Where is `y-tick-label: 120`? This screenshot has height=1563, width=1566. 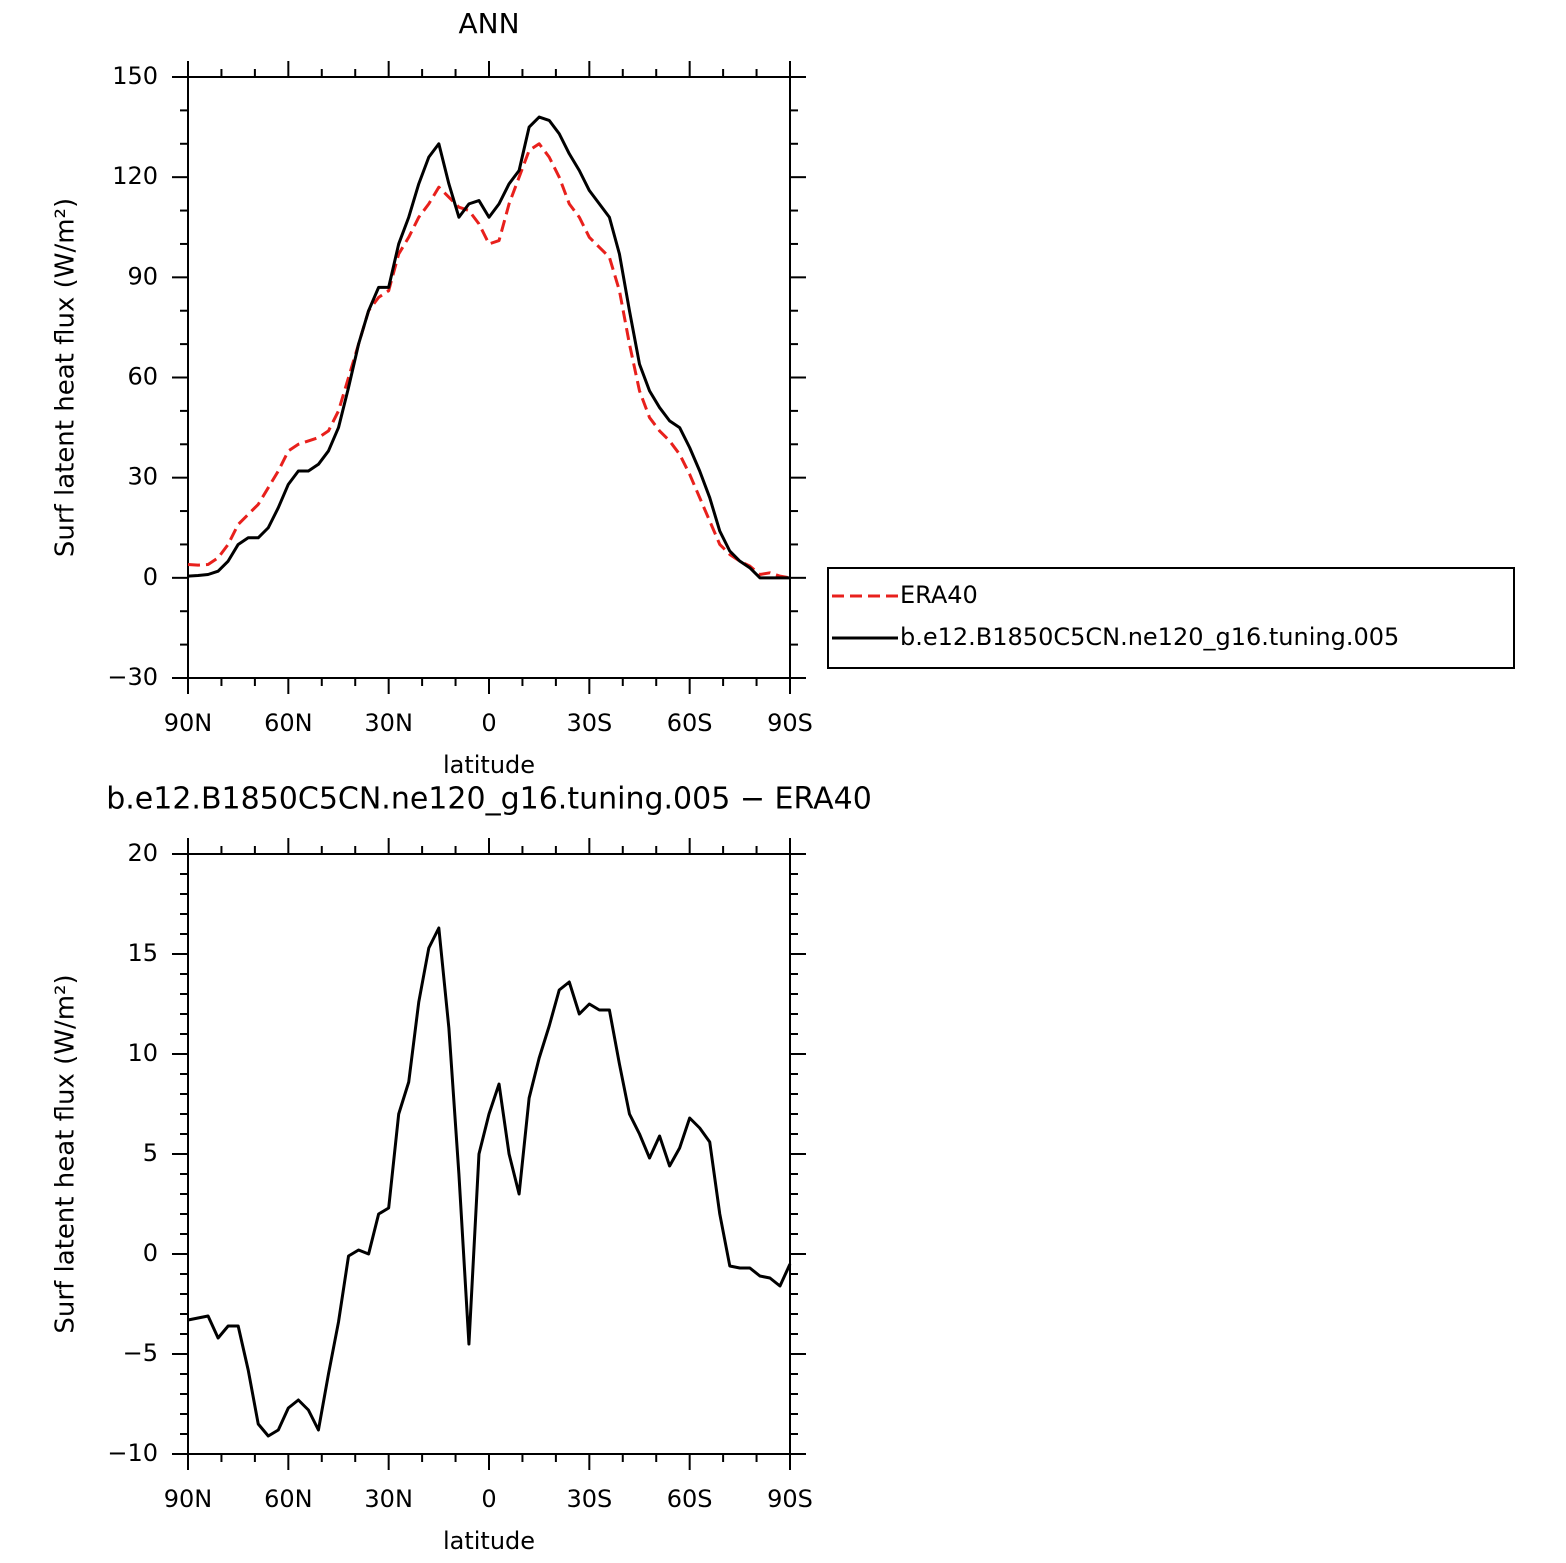
y-tick-label: 120 is located at coordinates (135, 176).